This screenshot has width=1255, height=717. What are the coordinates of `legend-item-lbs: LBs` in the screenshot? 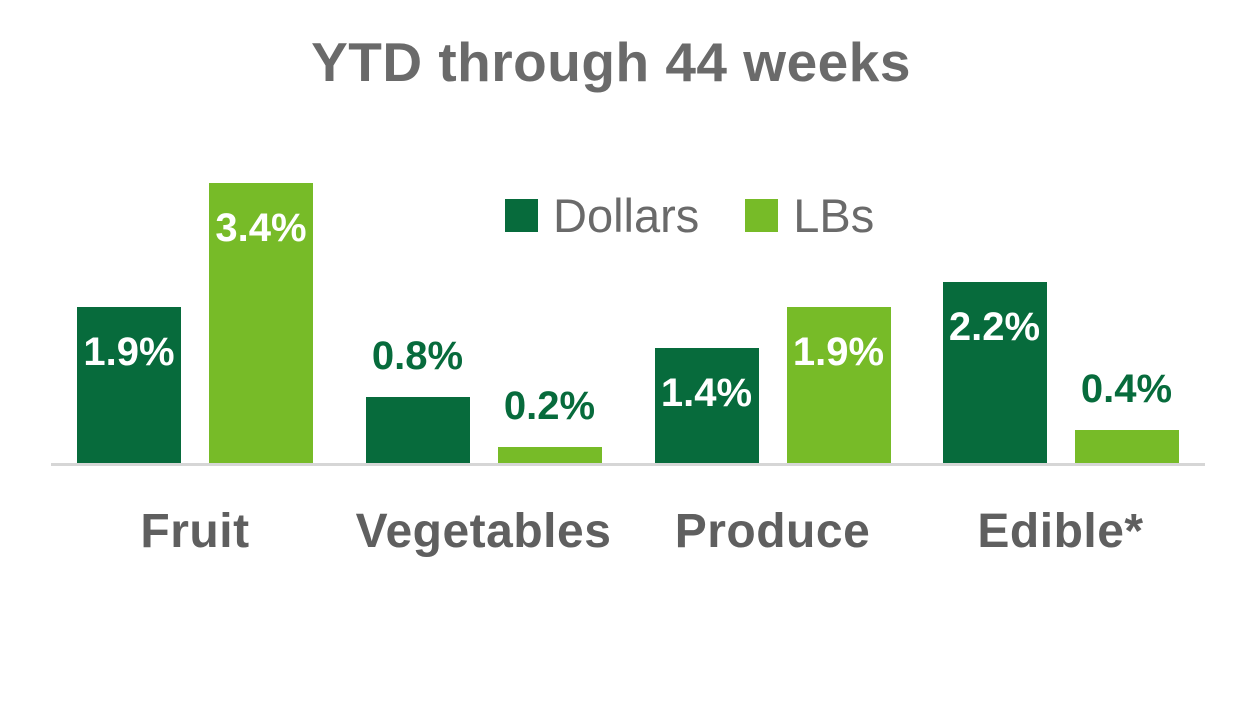 It's located at (809, 215).